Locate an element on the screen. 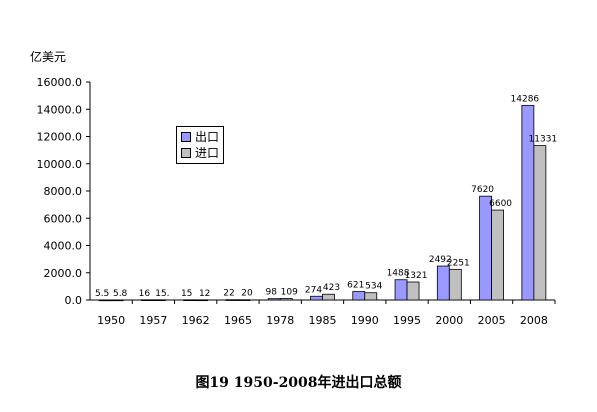 This screenshot has height=412, width=597. y-tick-label: 10000.0 is located at coordinates (60, 164).